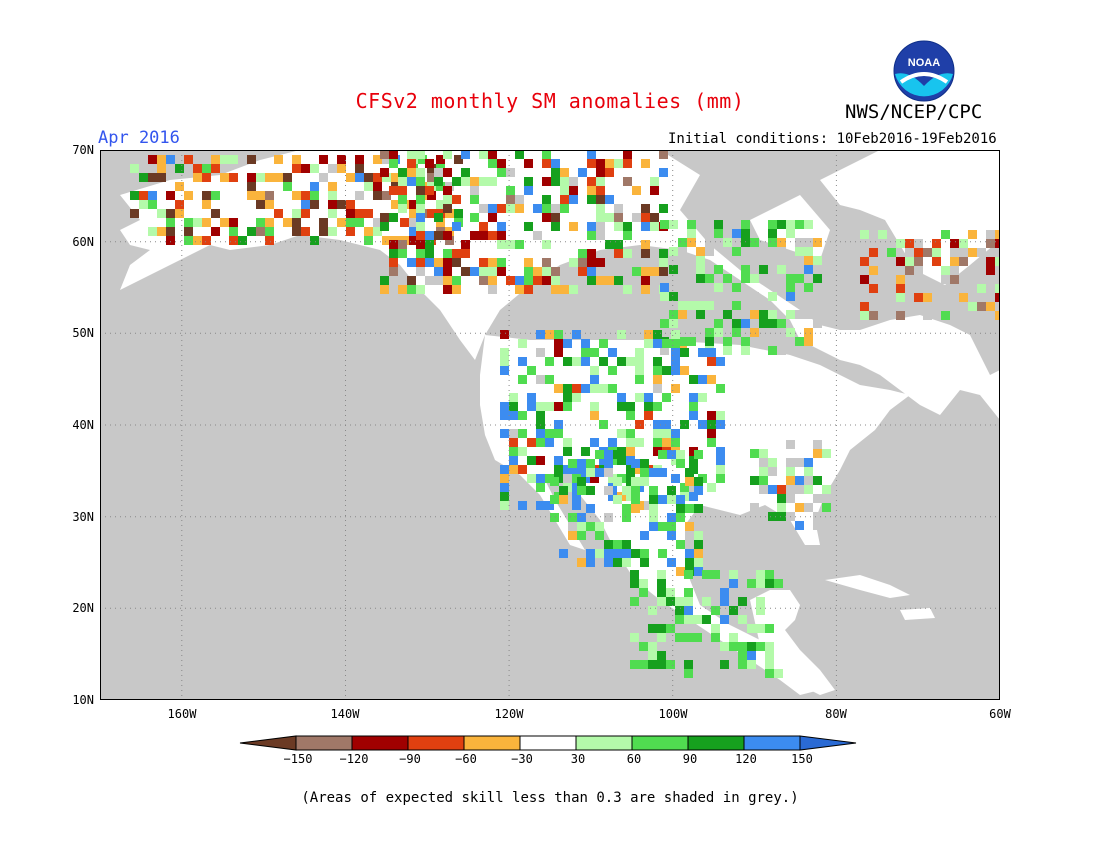 This screenshot has height=850, width=1100. I want to click on colorbar-label: 30, so click(578, 759).